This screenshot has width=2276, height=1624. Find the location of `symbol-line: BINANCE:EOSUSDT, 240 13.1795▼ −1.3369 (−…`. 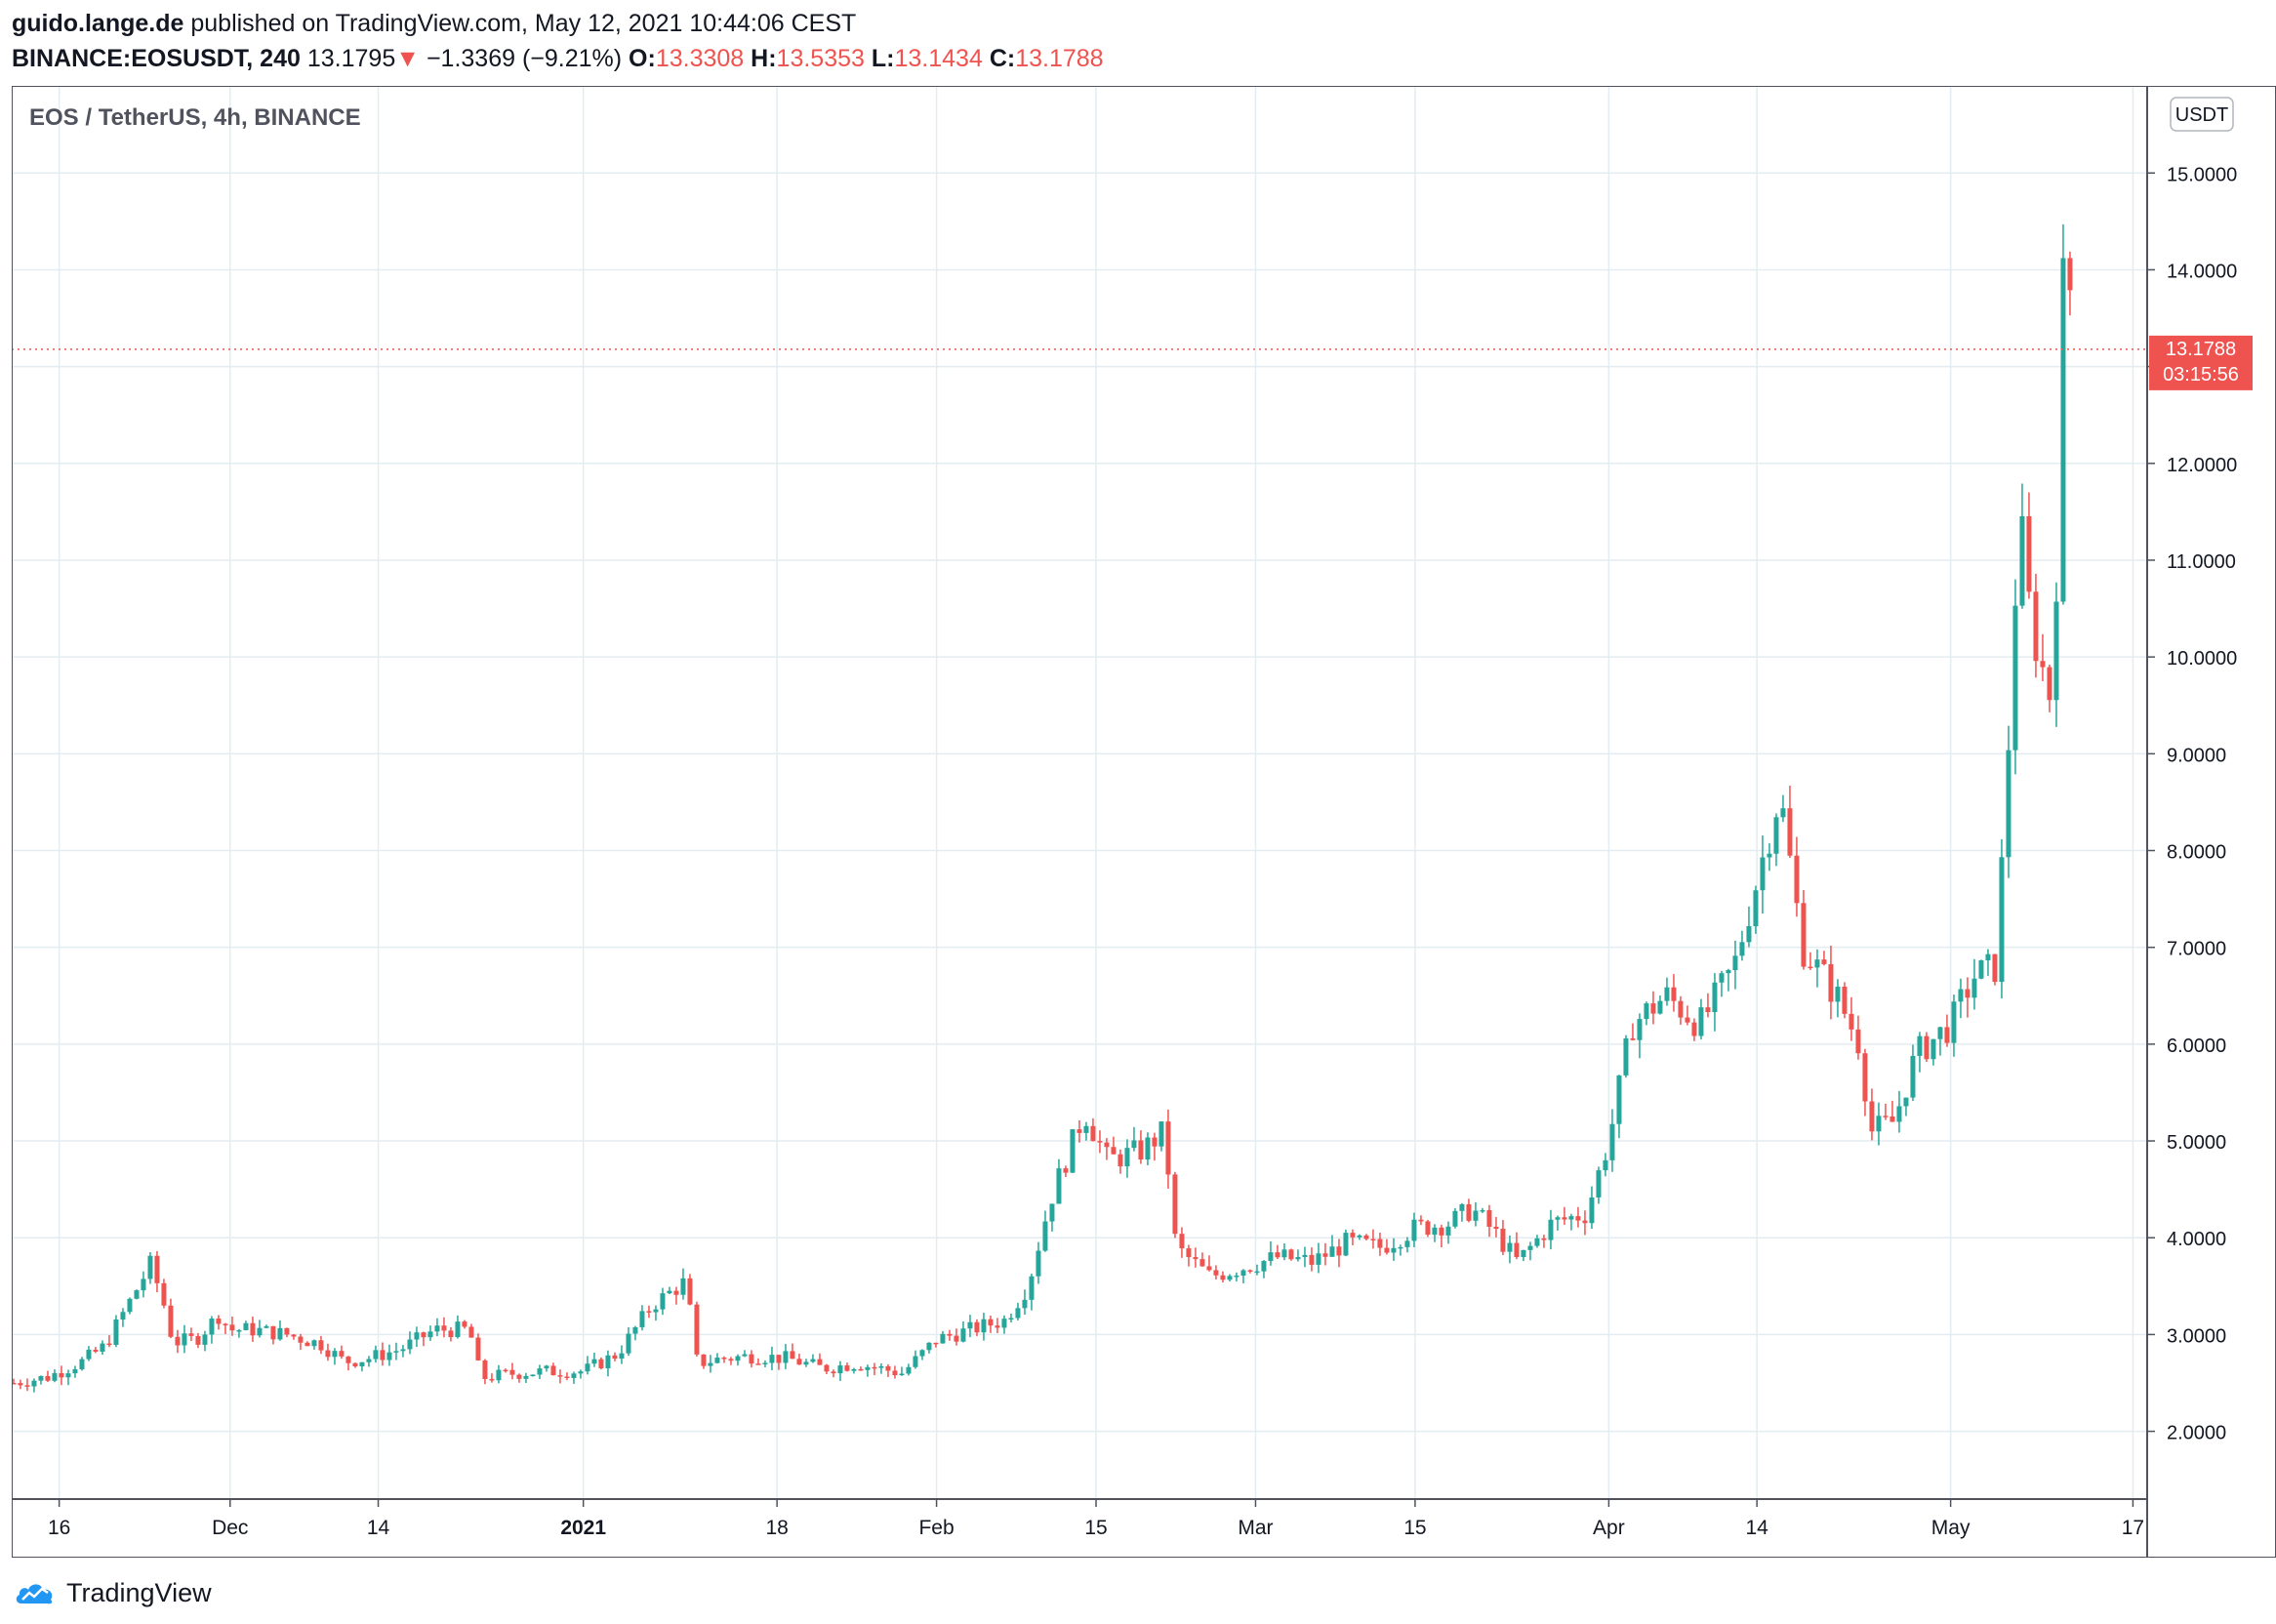

symbol-line: BINANCE:EOSUSDT, 240 13.1795▼ −1.3369 (−… is located at coordinates (558, 59).